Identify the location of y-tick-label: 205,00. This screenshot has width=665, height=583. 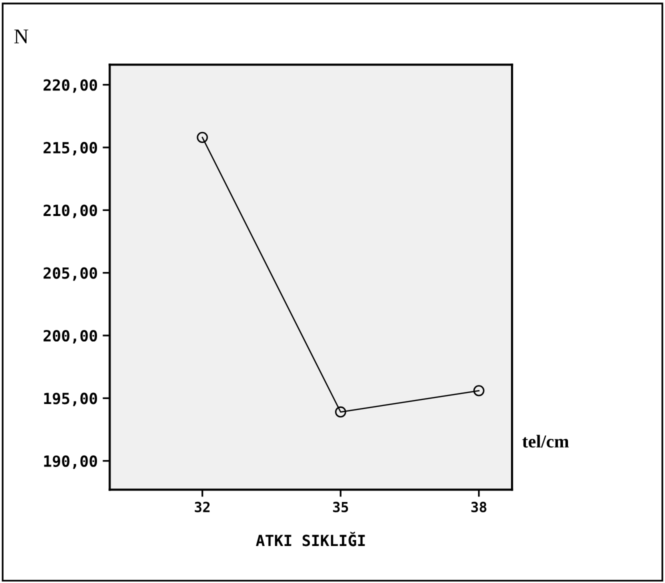
(71, 274).